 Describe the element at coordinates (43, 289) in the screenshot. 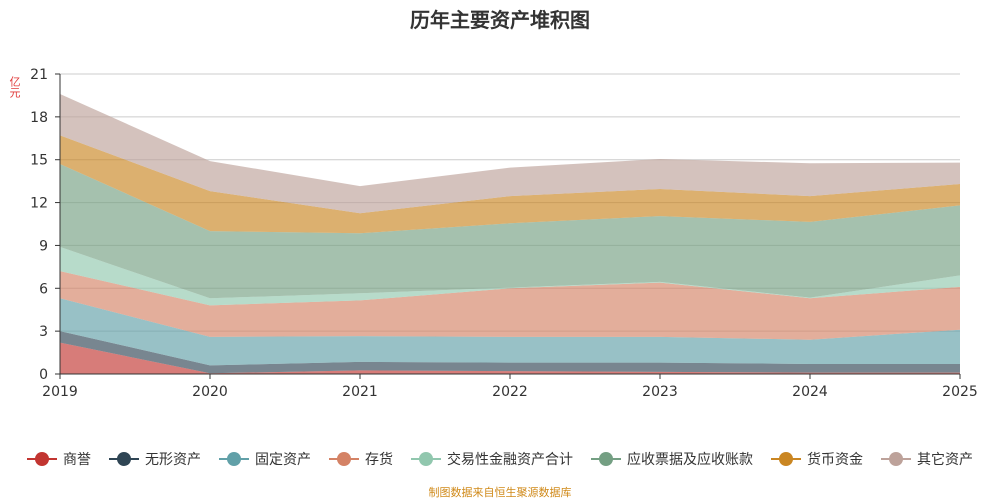

I see `y-tick-label: 6` at that location.